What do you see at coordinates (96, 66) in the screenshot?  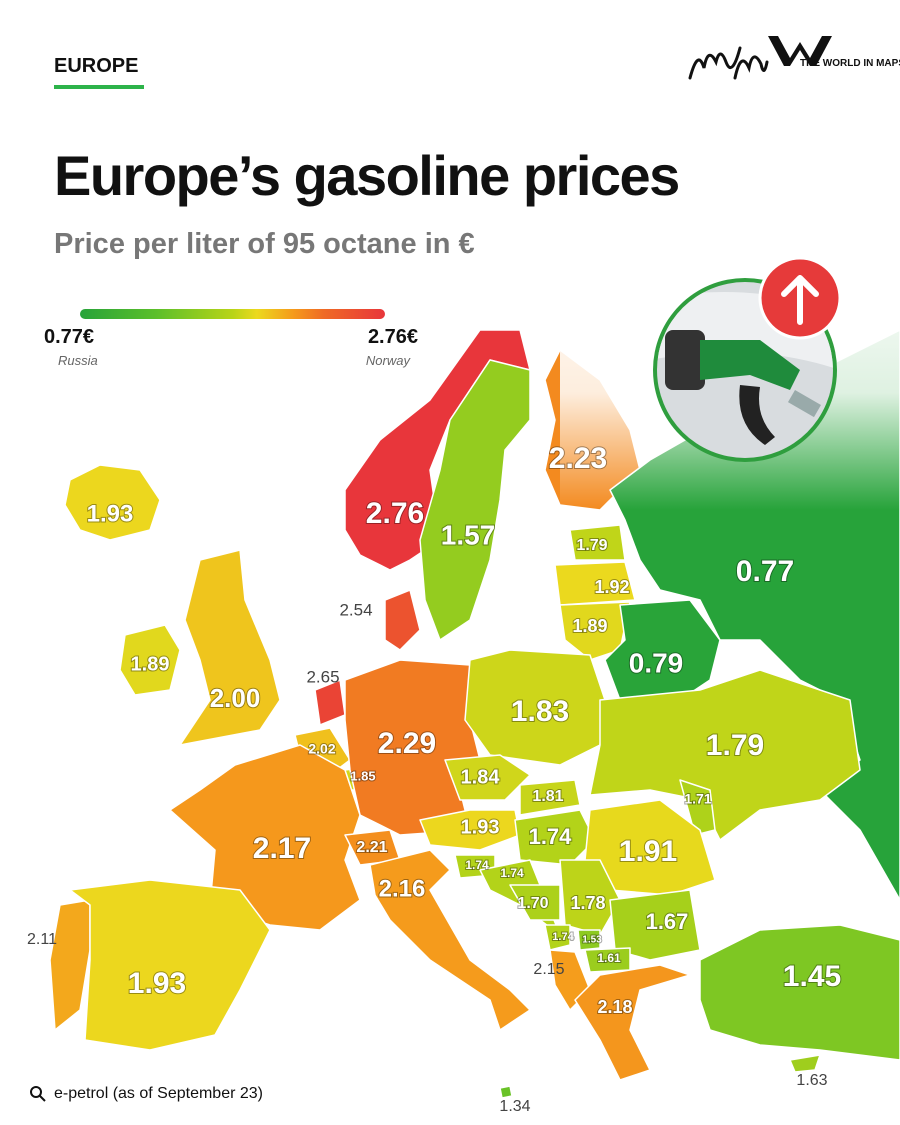 I see `section-label: EUROPE` at bounding box center [96, 66].